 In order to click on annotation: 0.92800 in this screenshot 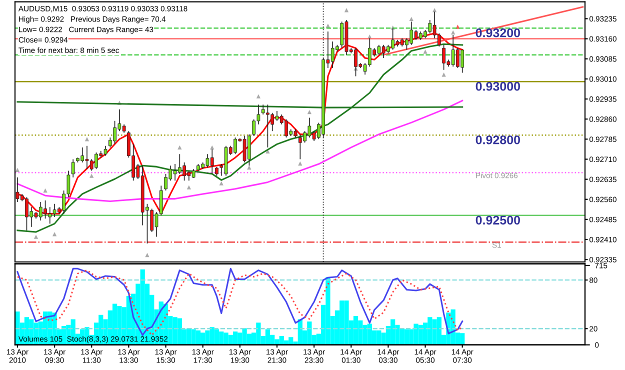, I will do `click(498, 139)`.